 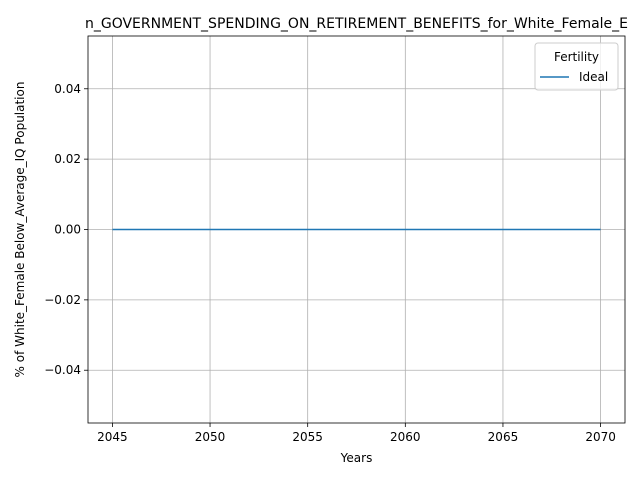 I want to click on y-tick-label: −0.04, so click(x=62, y=370).